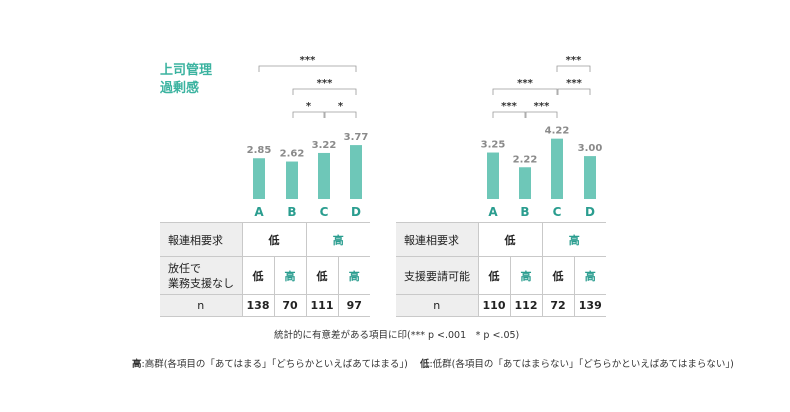  What do you see at coordinates (289, 305) in the screenshot?
I see `table-cell: 70` at bounding box center [289, 305].